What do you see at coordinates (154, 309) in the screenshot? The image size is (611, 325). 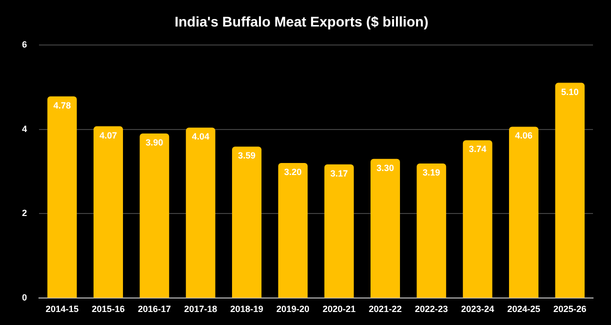 I see `x-tick-label: 2016-17` at bounding box center [154, 309].